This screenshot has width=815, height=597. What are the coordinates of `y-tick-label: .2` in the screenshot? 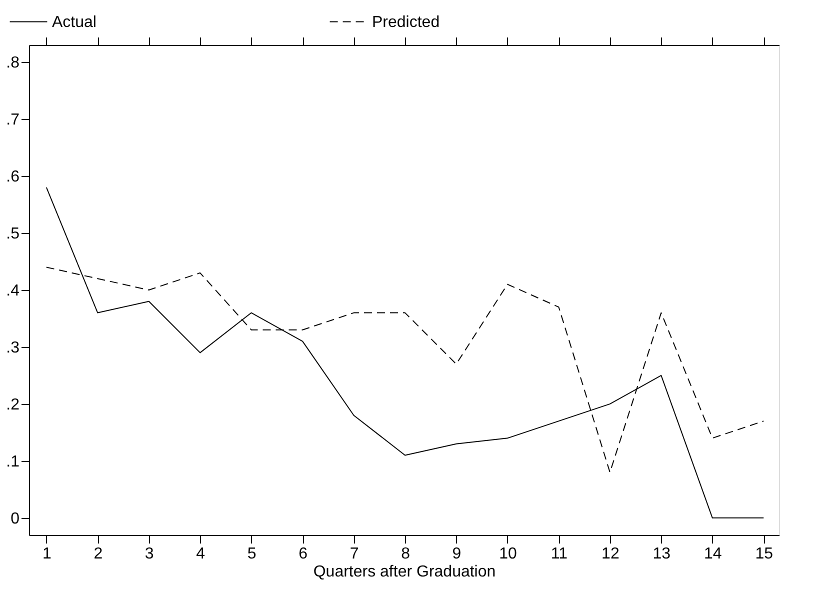 It's located at (13, 405).